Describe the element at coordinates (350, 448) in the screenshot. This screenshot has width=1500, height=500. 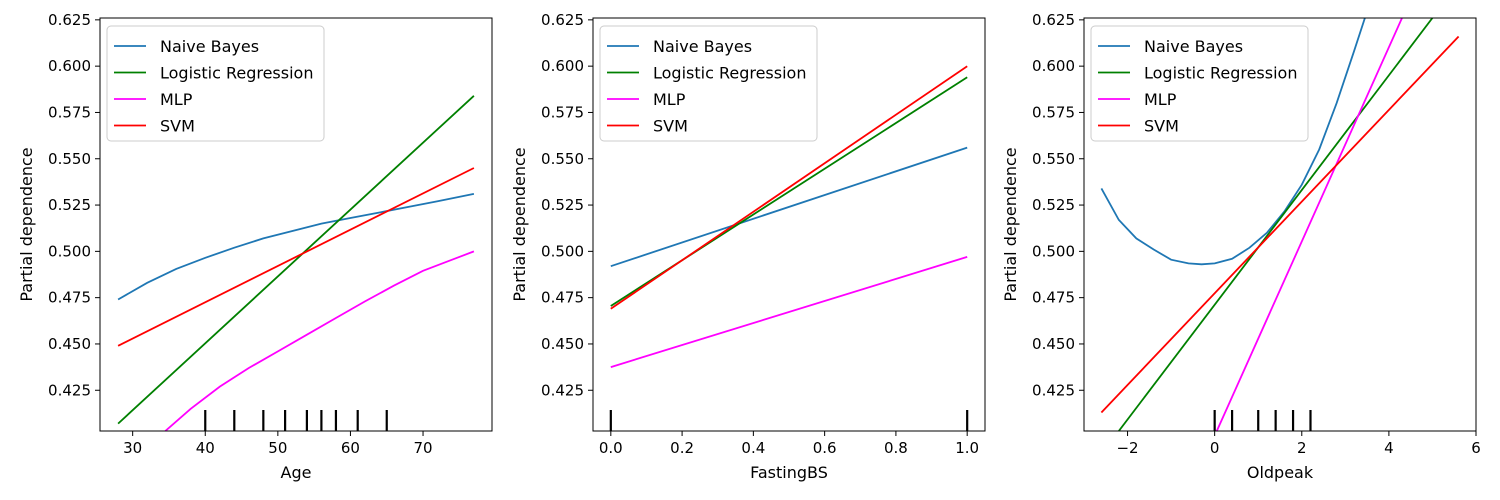
I see `x-tick-label: 60` at that location.